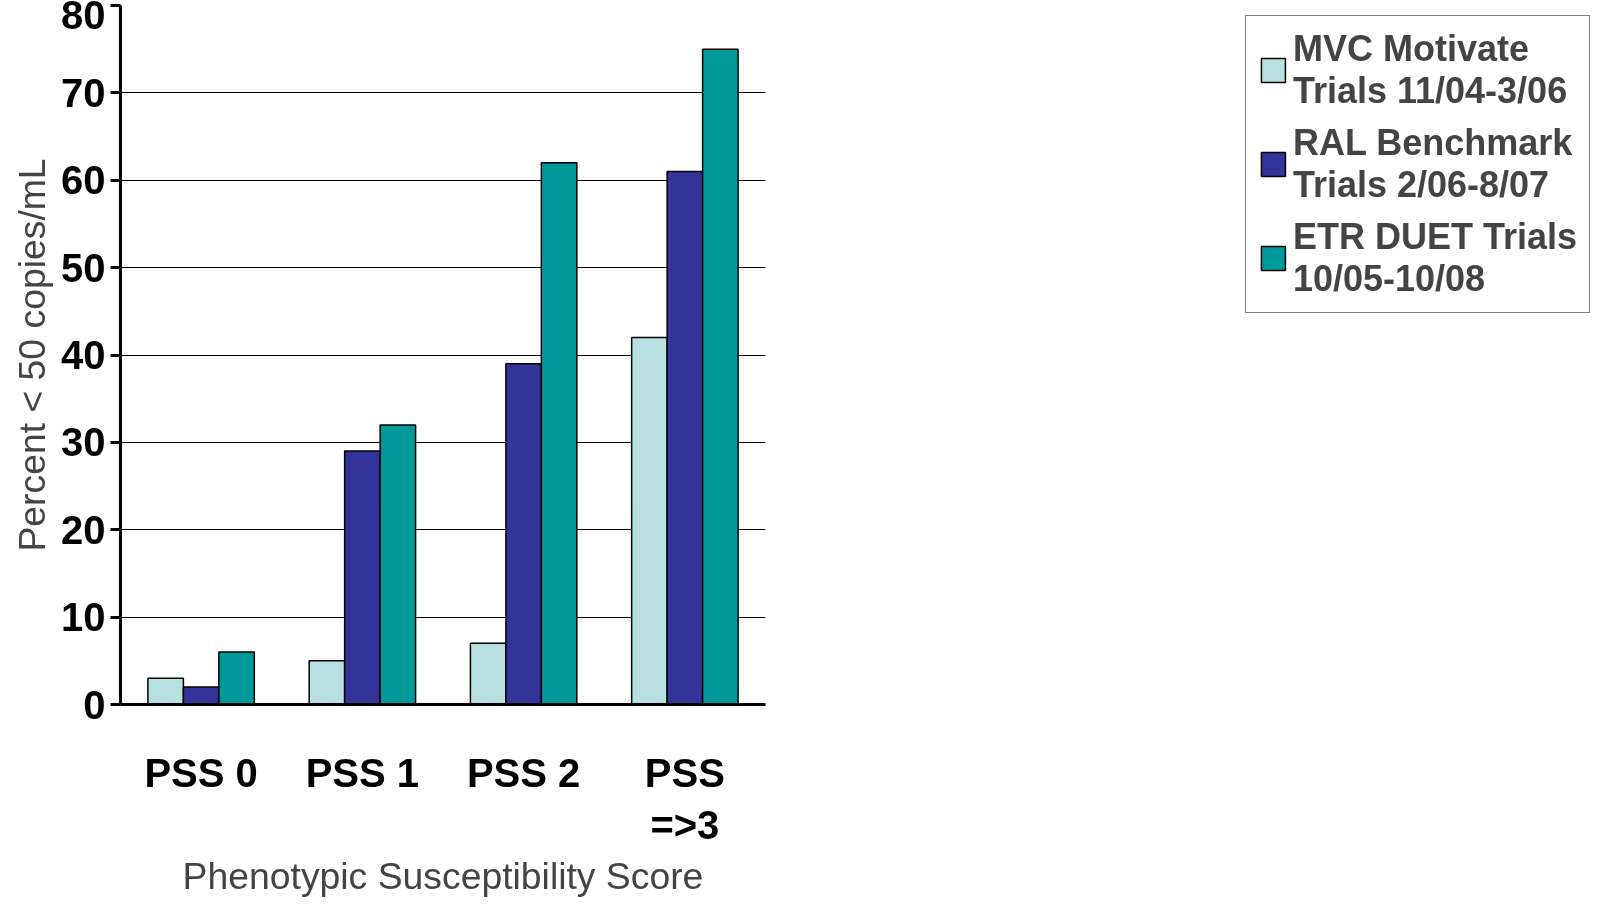 The width and height of the screenshot is (1619, 916). Describe the element at coordinates (201, 772) in the screenshot. I see `x-tick-label: PSS 0` at that location.